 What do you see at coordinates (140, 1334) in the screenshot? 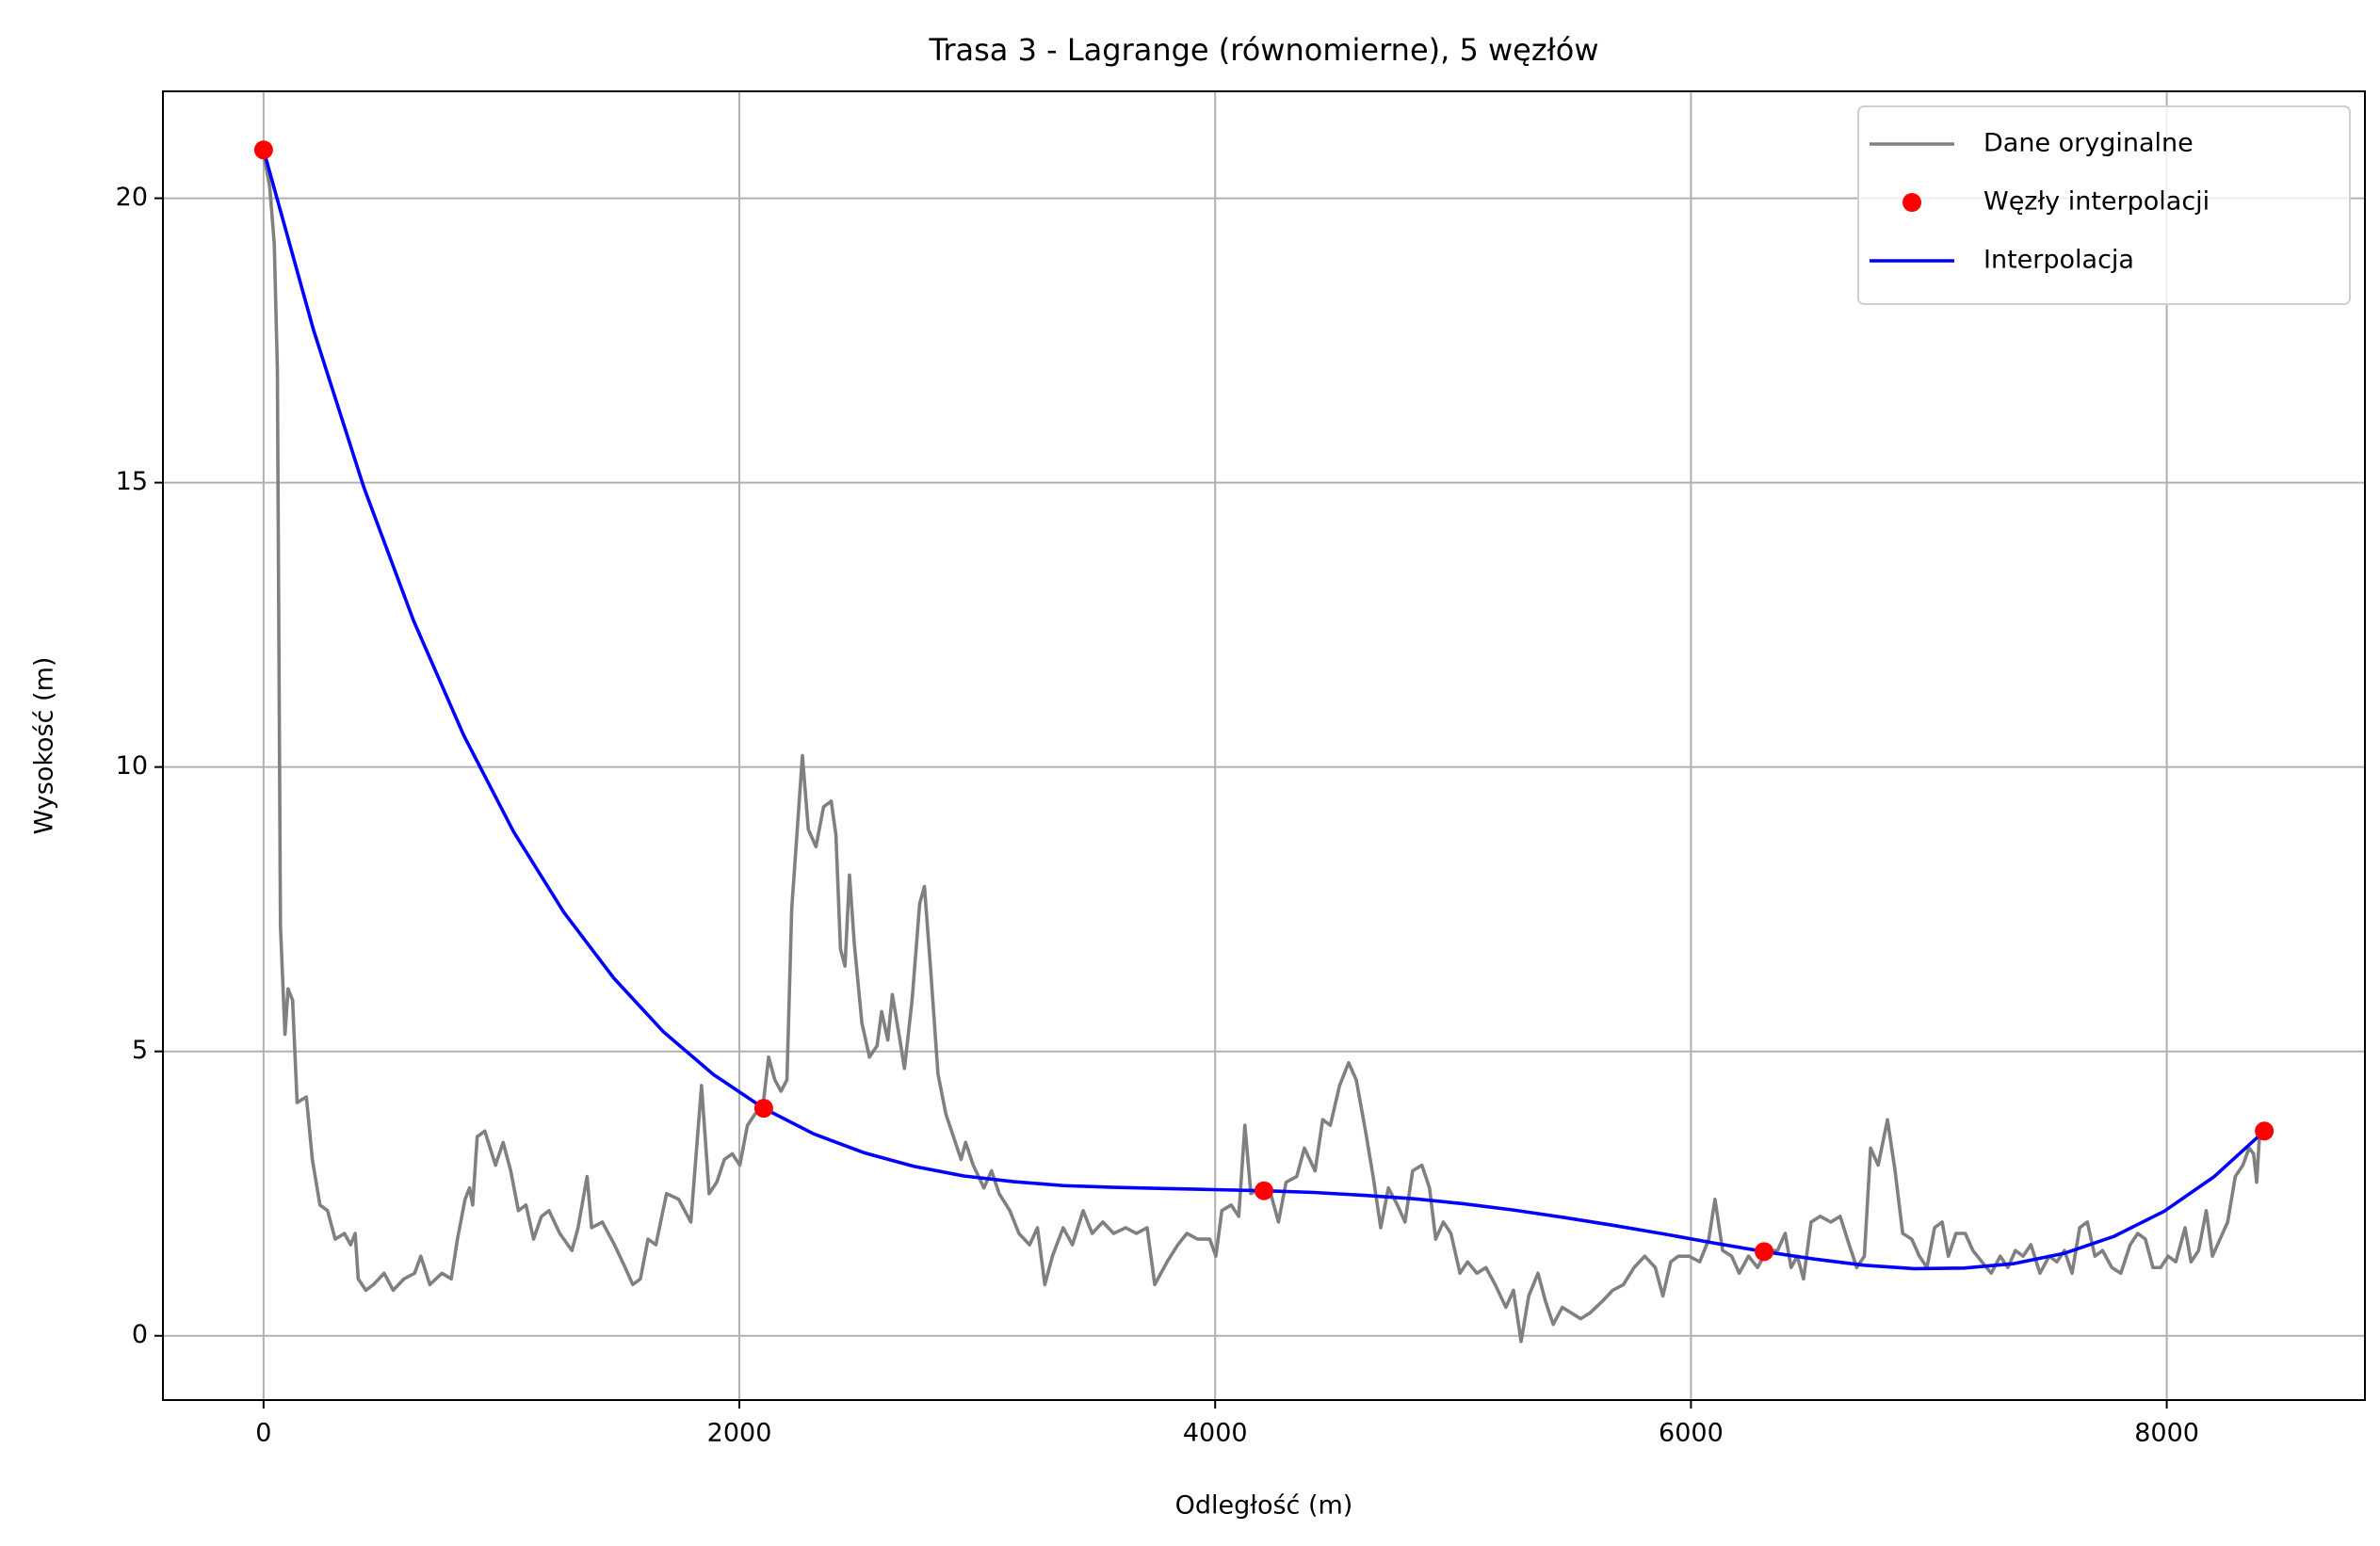
I see `y-tick-label: 0` at bounding box center [140, 1334].